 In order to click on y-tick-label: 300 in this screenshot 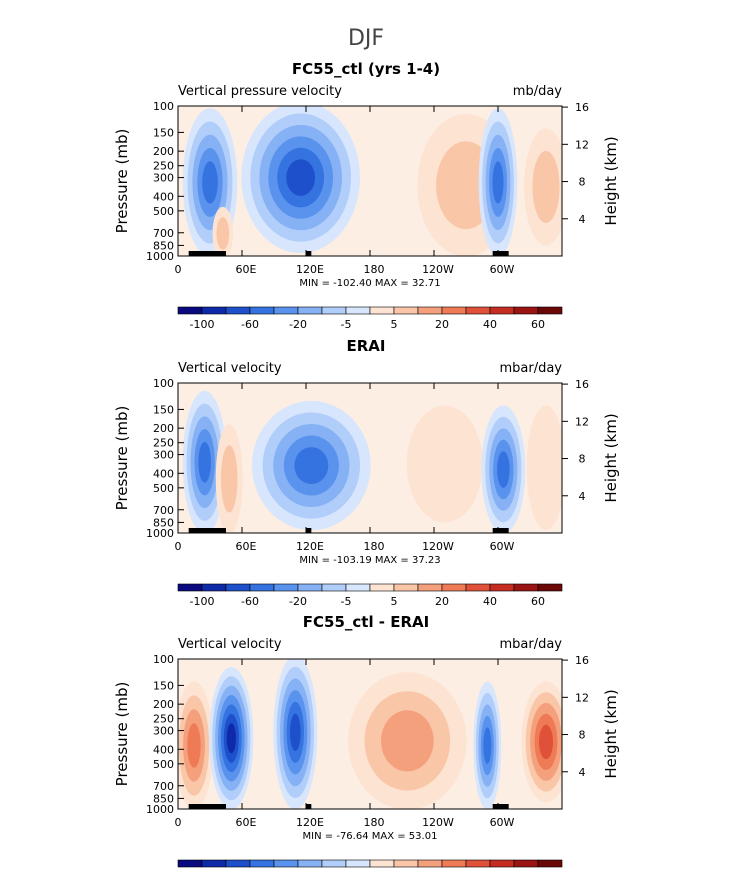, I will do `click(163, 455)`.